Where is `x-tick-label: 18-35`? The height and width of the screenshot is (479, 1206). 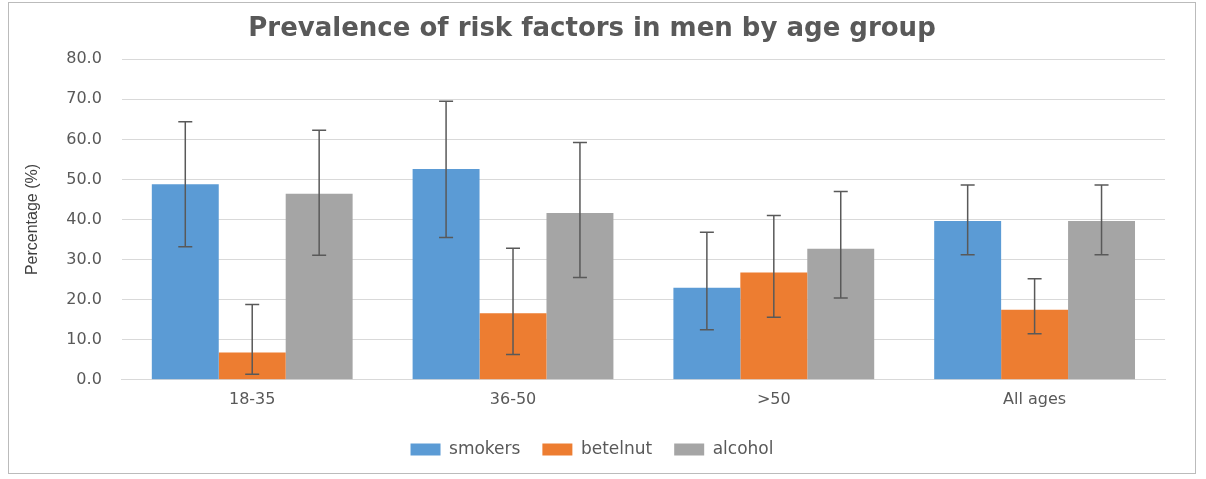
x-tick-label: 18-35 is located at coordinates (252, 398).